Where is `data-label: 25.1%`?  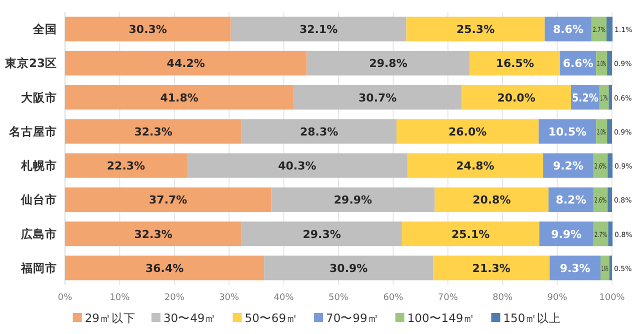
data-label: 25.1% is located at coordinates (471, 234).